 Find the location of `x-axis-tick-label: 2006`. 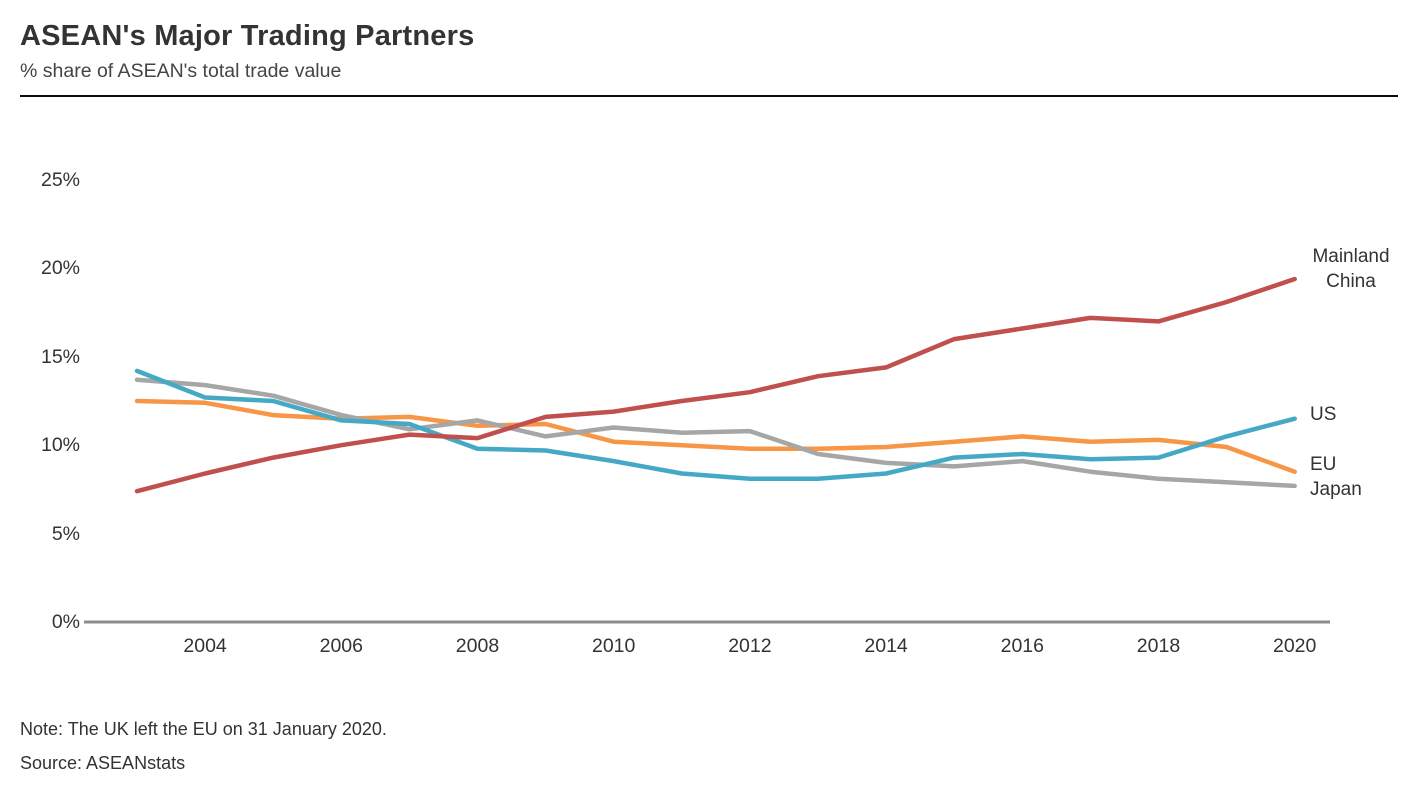

x-axis-tick-label: 2006 is located at coordinates (341, 646).